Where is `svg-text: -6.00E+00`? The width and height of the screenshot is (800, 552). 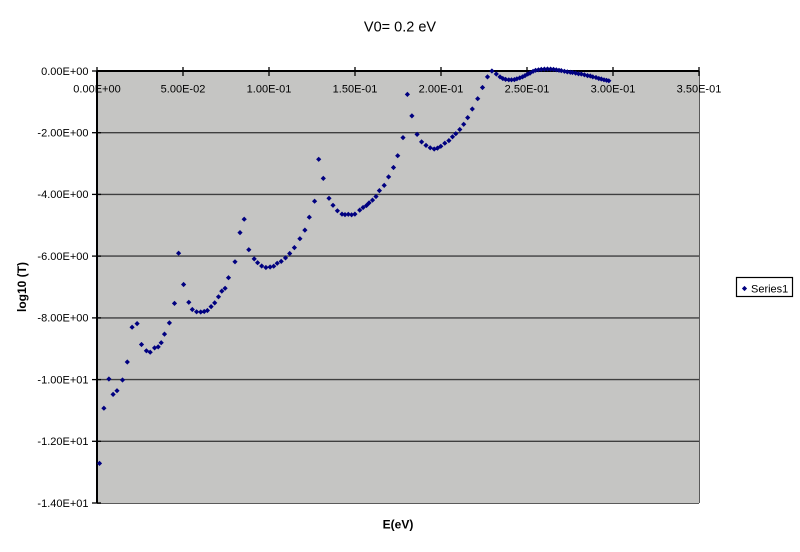
svg-text: -6.00E+00 is located at coordinates (62, 257).